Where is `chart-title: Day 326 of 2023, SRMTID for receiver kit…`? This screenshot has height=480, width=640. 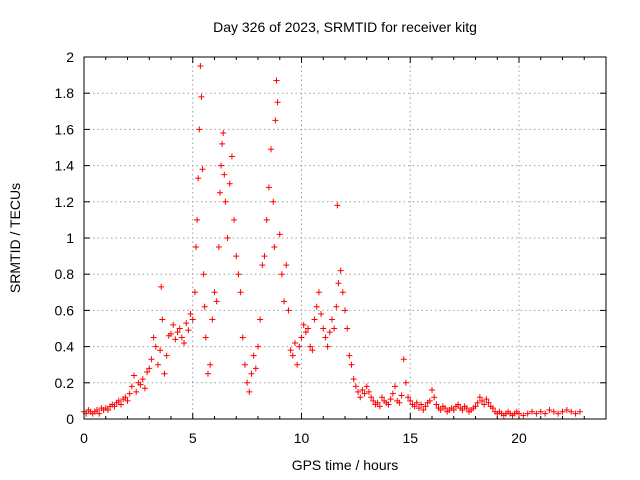
chart-title: Day 326 of 2023, SRMTID for receiver kit… is located at coordinates (345, 27).